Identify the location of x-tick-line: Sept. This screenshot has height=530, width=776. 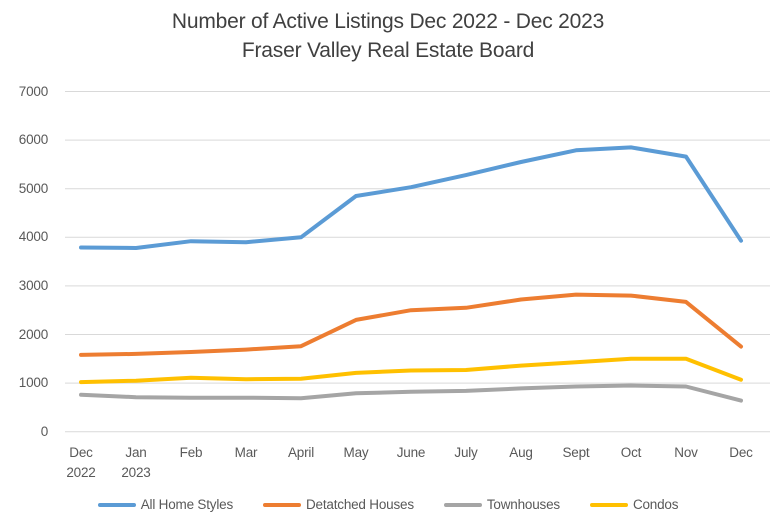
(576, 452).